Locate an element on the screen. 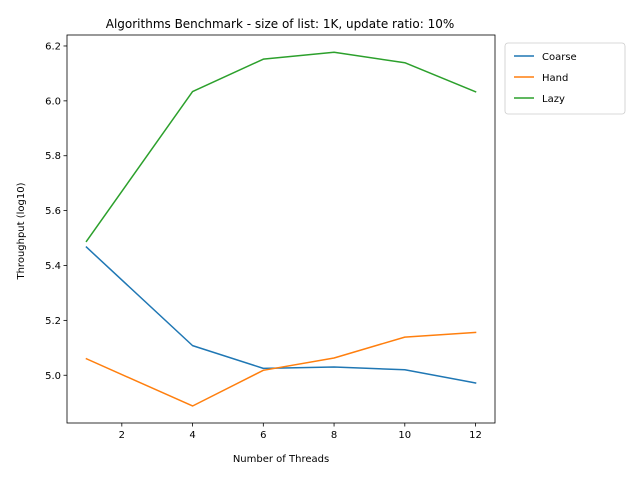 The image size is (640, 480). y-tick-label: 6.2 is located at coordinates (53, 46).